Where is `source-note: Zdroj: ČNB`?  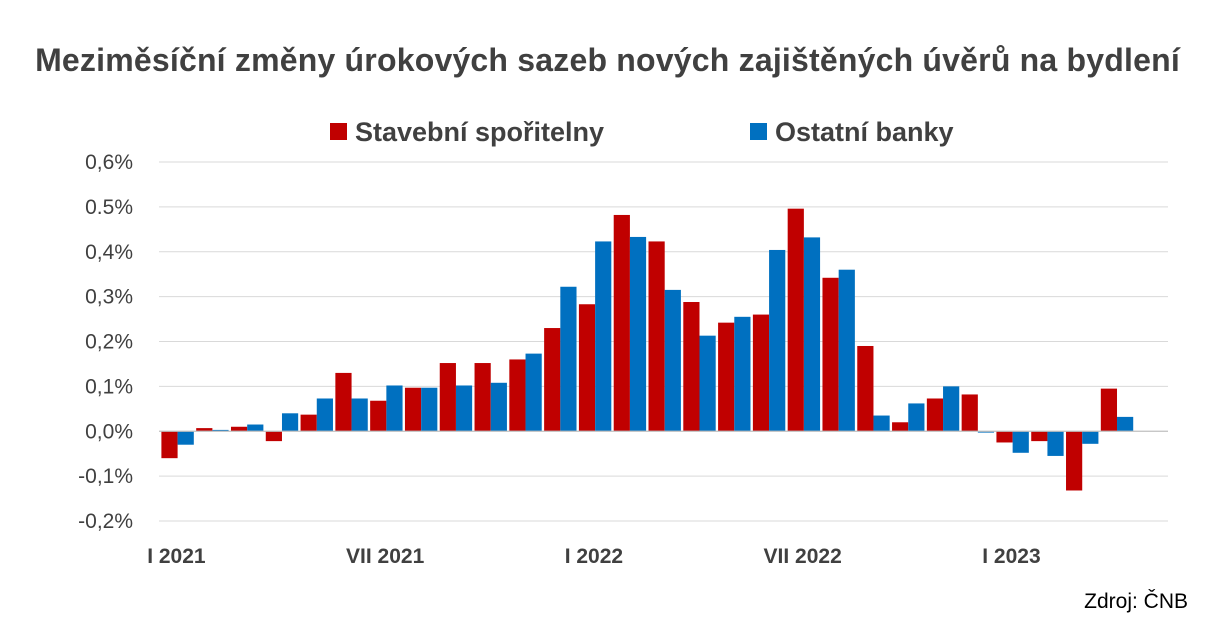 source-note: Zdroj: ČNB is located at coordinates (1136, 601).